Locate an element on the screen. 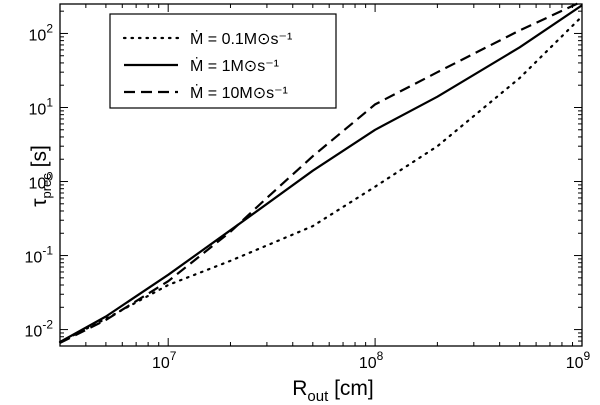 The height and width of the screenshot is (405, 600). y-tick-label: 10² is located at coordinates (41, 32).